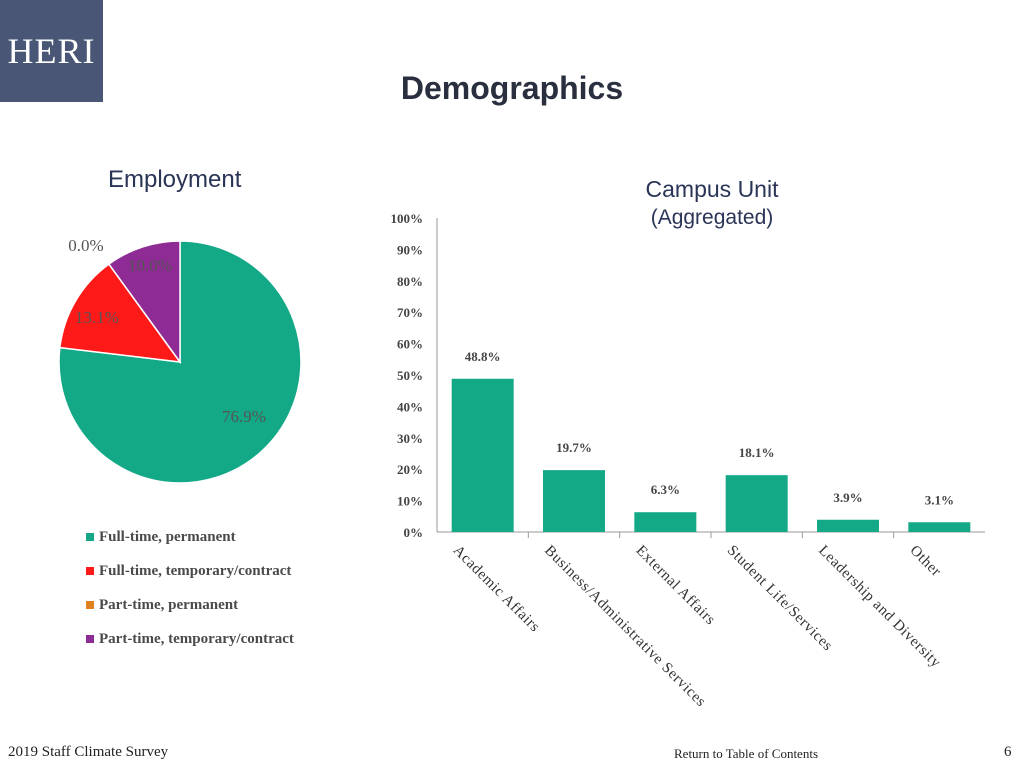  What do you see at coordinates (757, 452) in the screenshot?
I see `bar-data-label: 18.1%` at bounding box center [757, 452].